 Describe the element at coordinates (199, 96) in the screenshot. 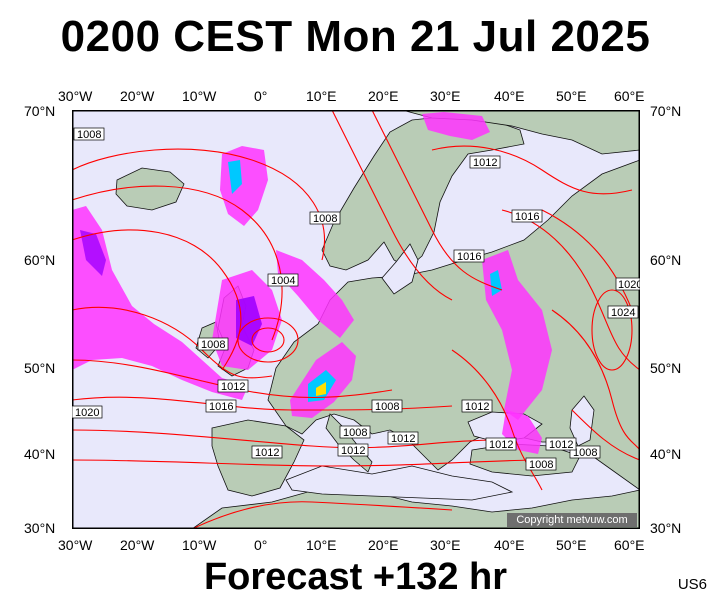

I see `lon-tick-top: 10°W` at that location.